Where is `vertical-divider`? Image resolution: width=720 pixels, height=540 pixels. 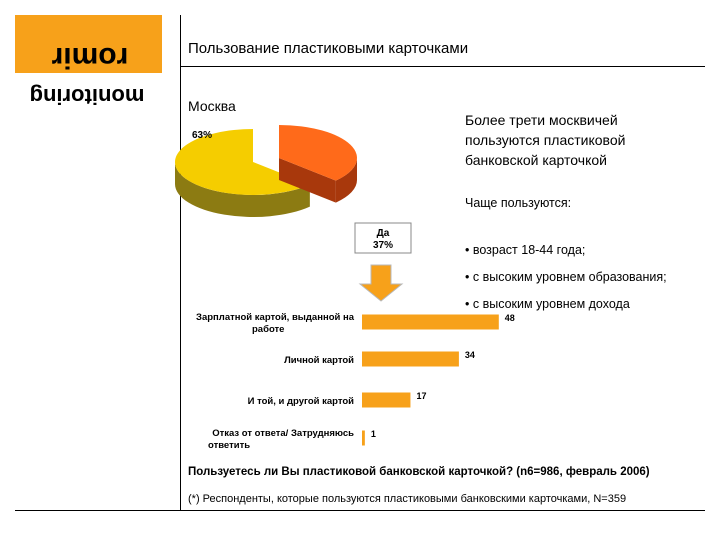 vertical-divider is located at coordinates (180, 262).